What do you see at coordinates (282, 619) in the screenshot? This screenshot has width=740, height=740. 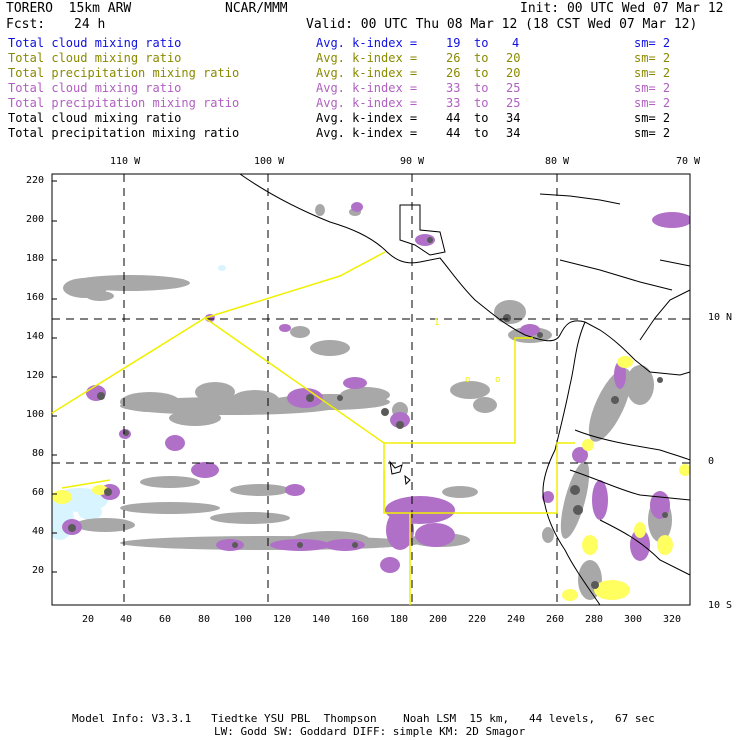 I see `x-tick-label: 120` at bounding box center [282, 619].